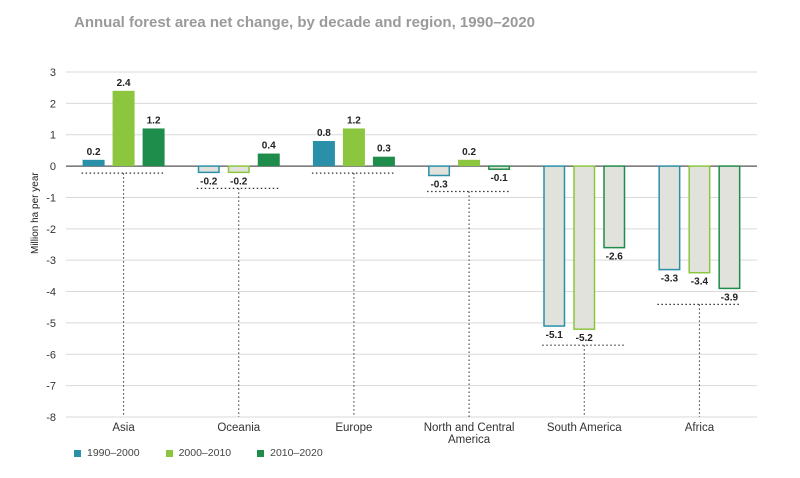 The height and width of the screenshot is (478, 800). What do you see at coordinates (53, 136) in the screenshot?
I see `y-tick-label: 1` at bounding box center [53, 136].